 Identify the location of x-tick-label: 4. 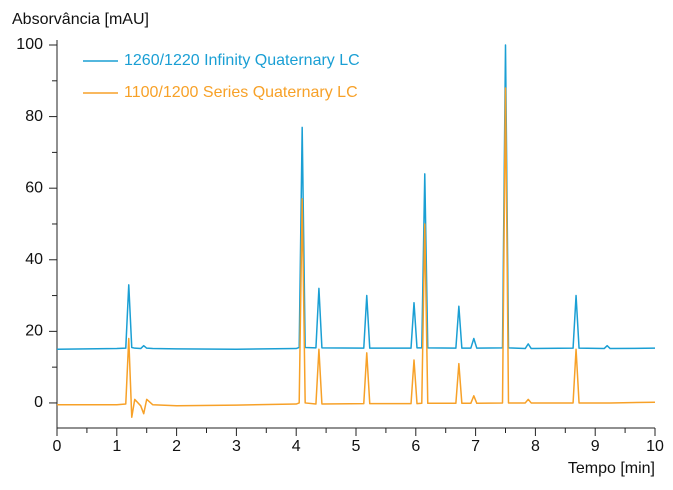
(296, 446).